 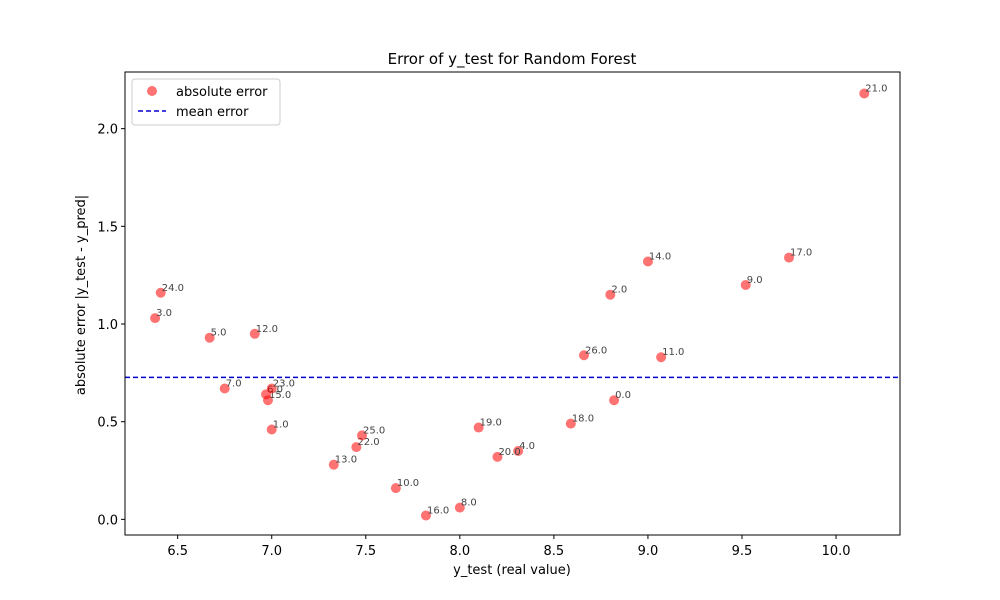 I want to click on x-tick-label: 6.5, so click(x=177, y=551).